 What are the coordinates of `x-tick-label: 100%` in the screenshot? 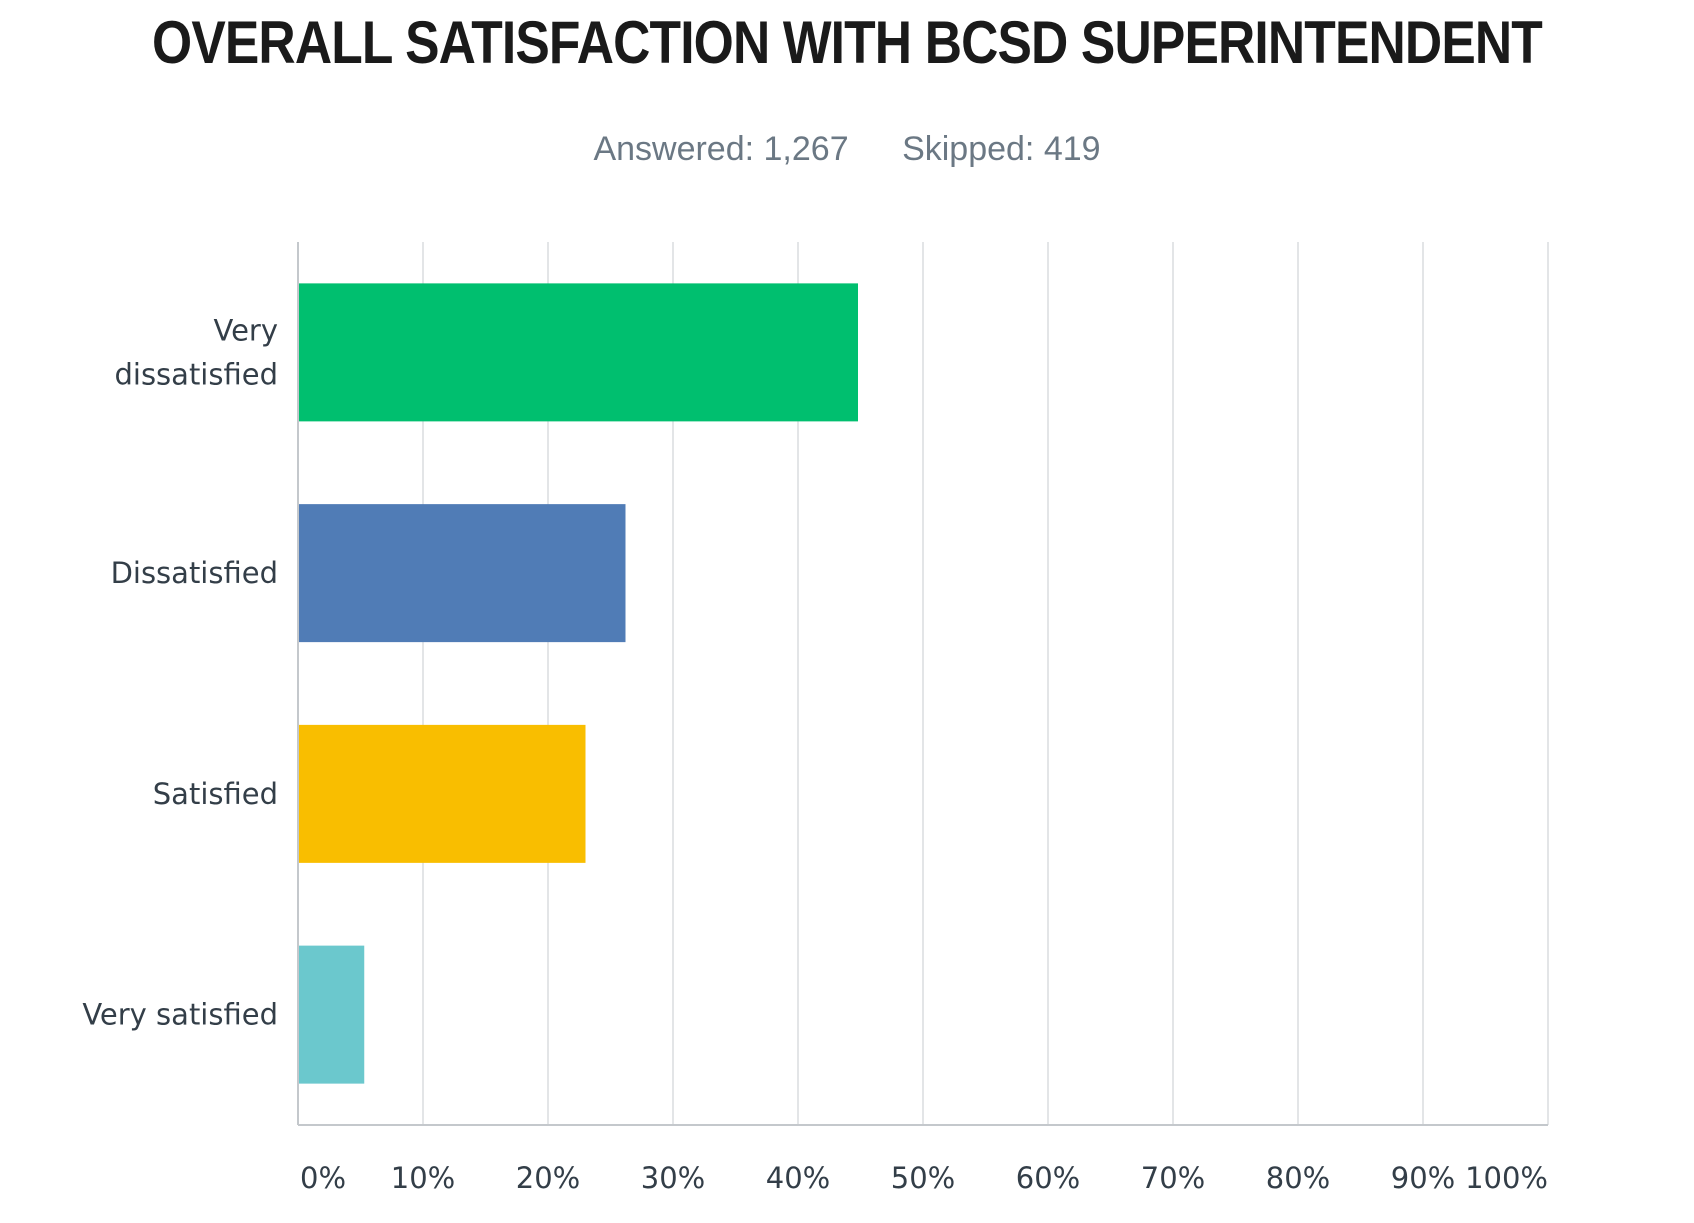 It's located at (1506, 1178).